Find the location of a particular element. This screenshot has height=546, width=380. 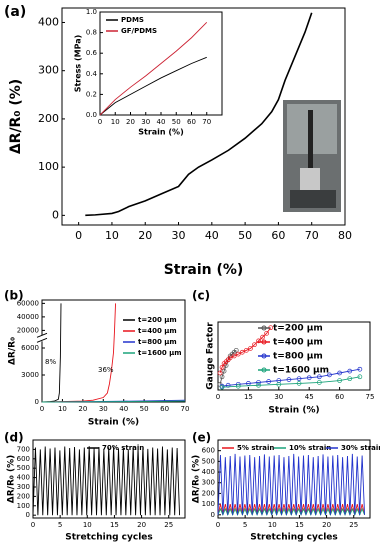

legend-label: 10% strain is located at coordinates (310, 448).